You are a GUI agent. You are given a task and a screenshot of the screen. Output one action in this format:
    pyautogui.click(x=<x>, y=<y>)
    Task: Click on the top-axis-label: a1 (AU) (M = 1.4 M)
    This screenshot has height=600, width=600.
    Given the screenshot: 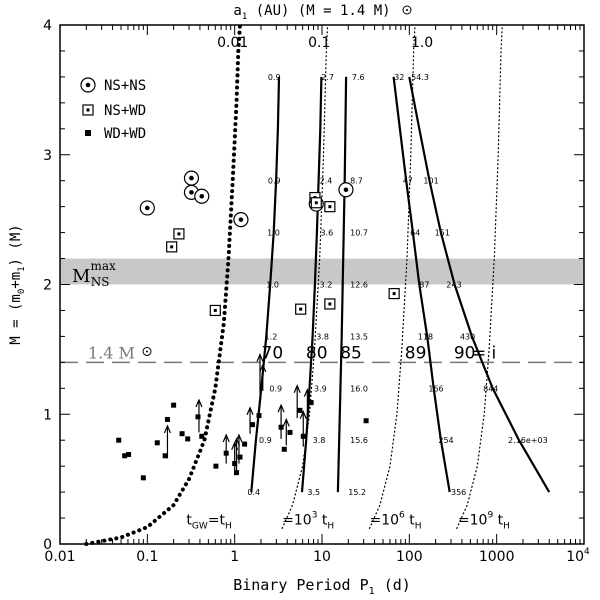 What is the action you would take?
    pyautogui.click(x=311, y=12)
    